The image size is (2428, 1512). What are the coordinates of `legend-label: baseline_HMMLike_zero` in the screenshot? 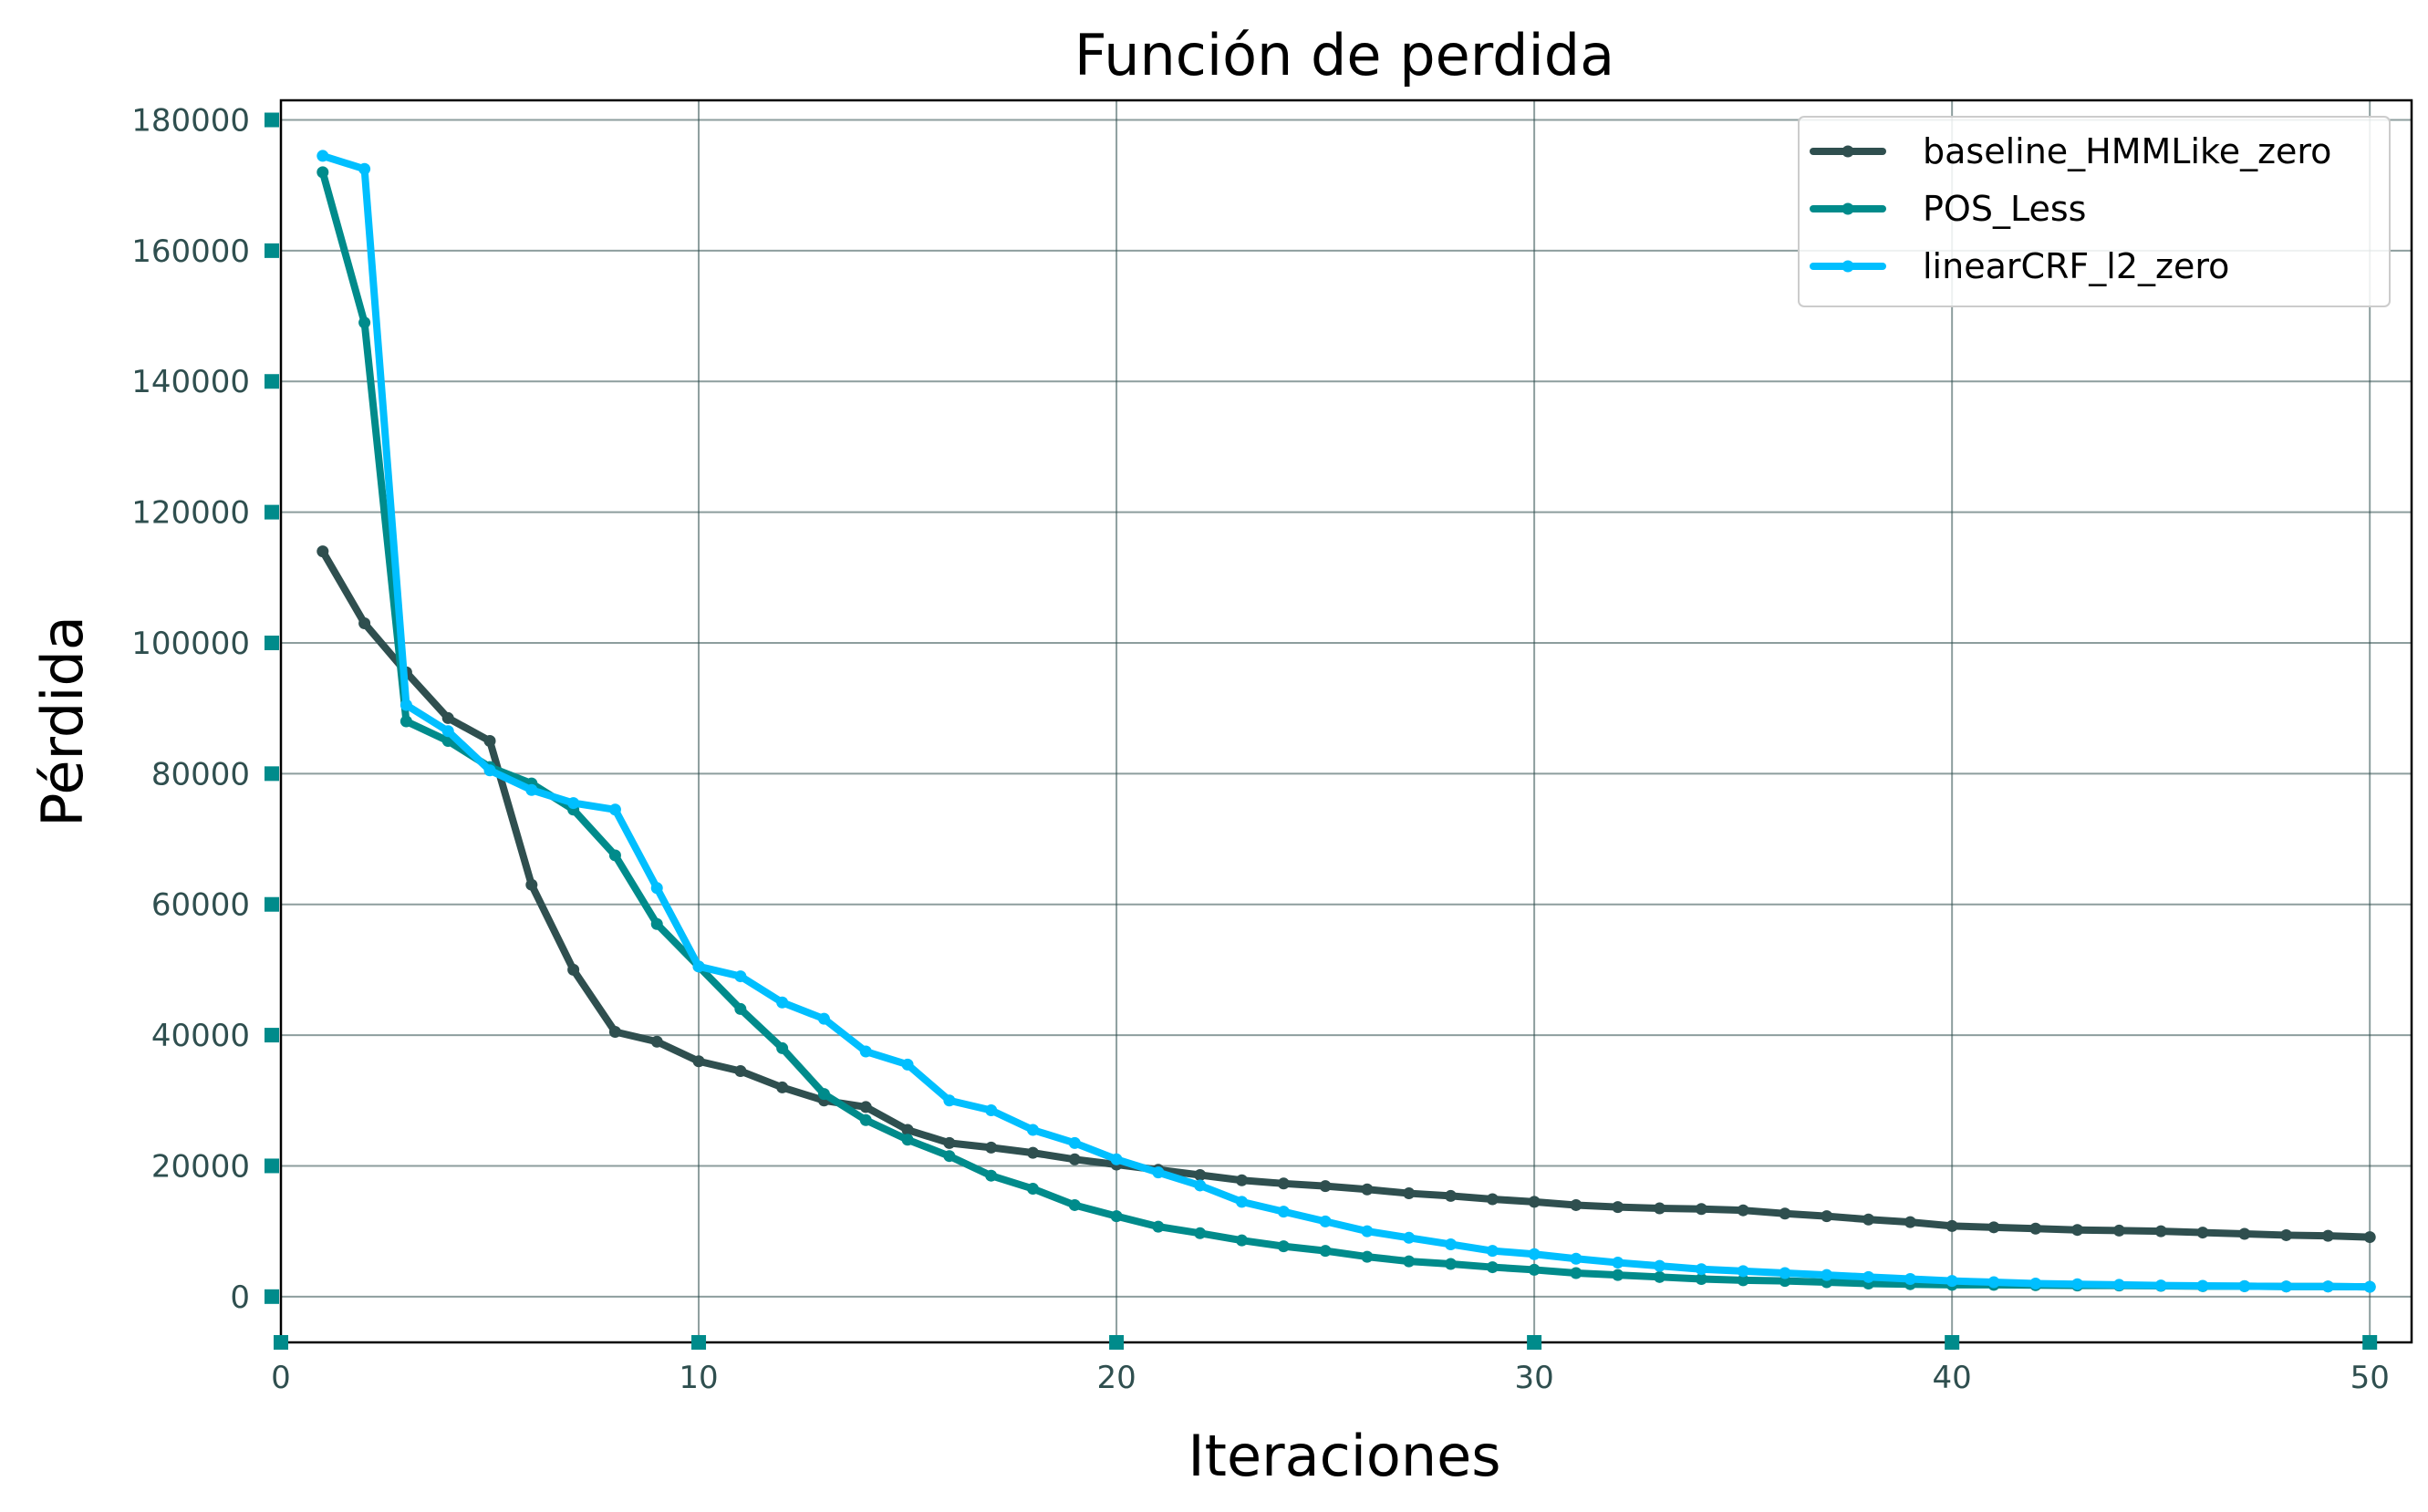 It's located at (2127, 151).